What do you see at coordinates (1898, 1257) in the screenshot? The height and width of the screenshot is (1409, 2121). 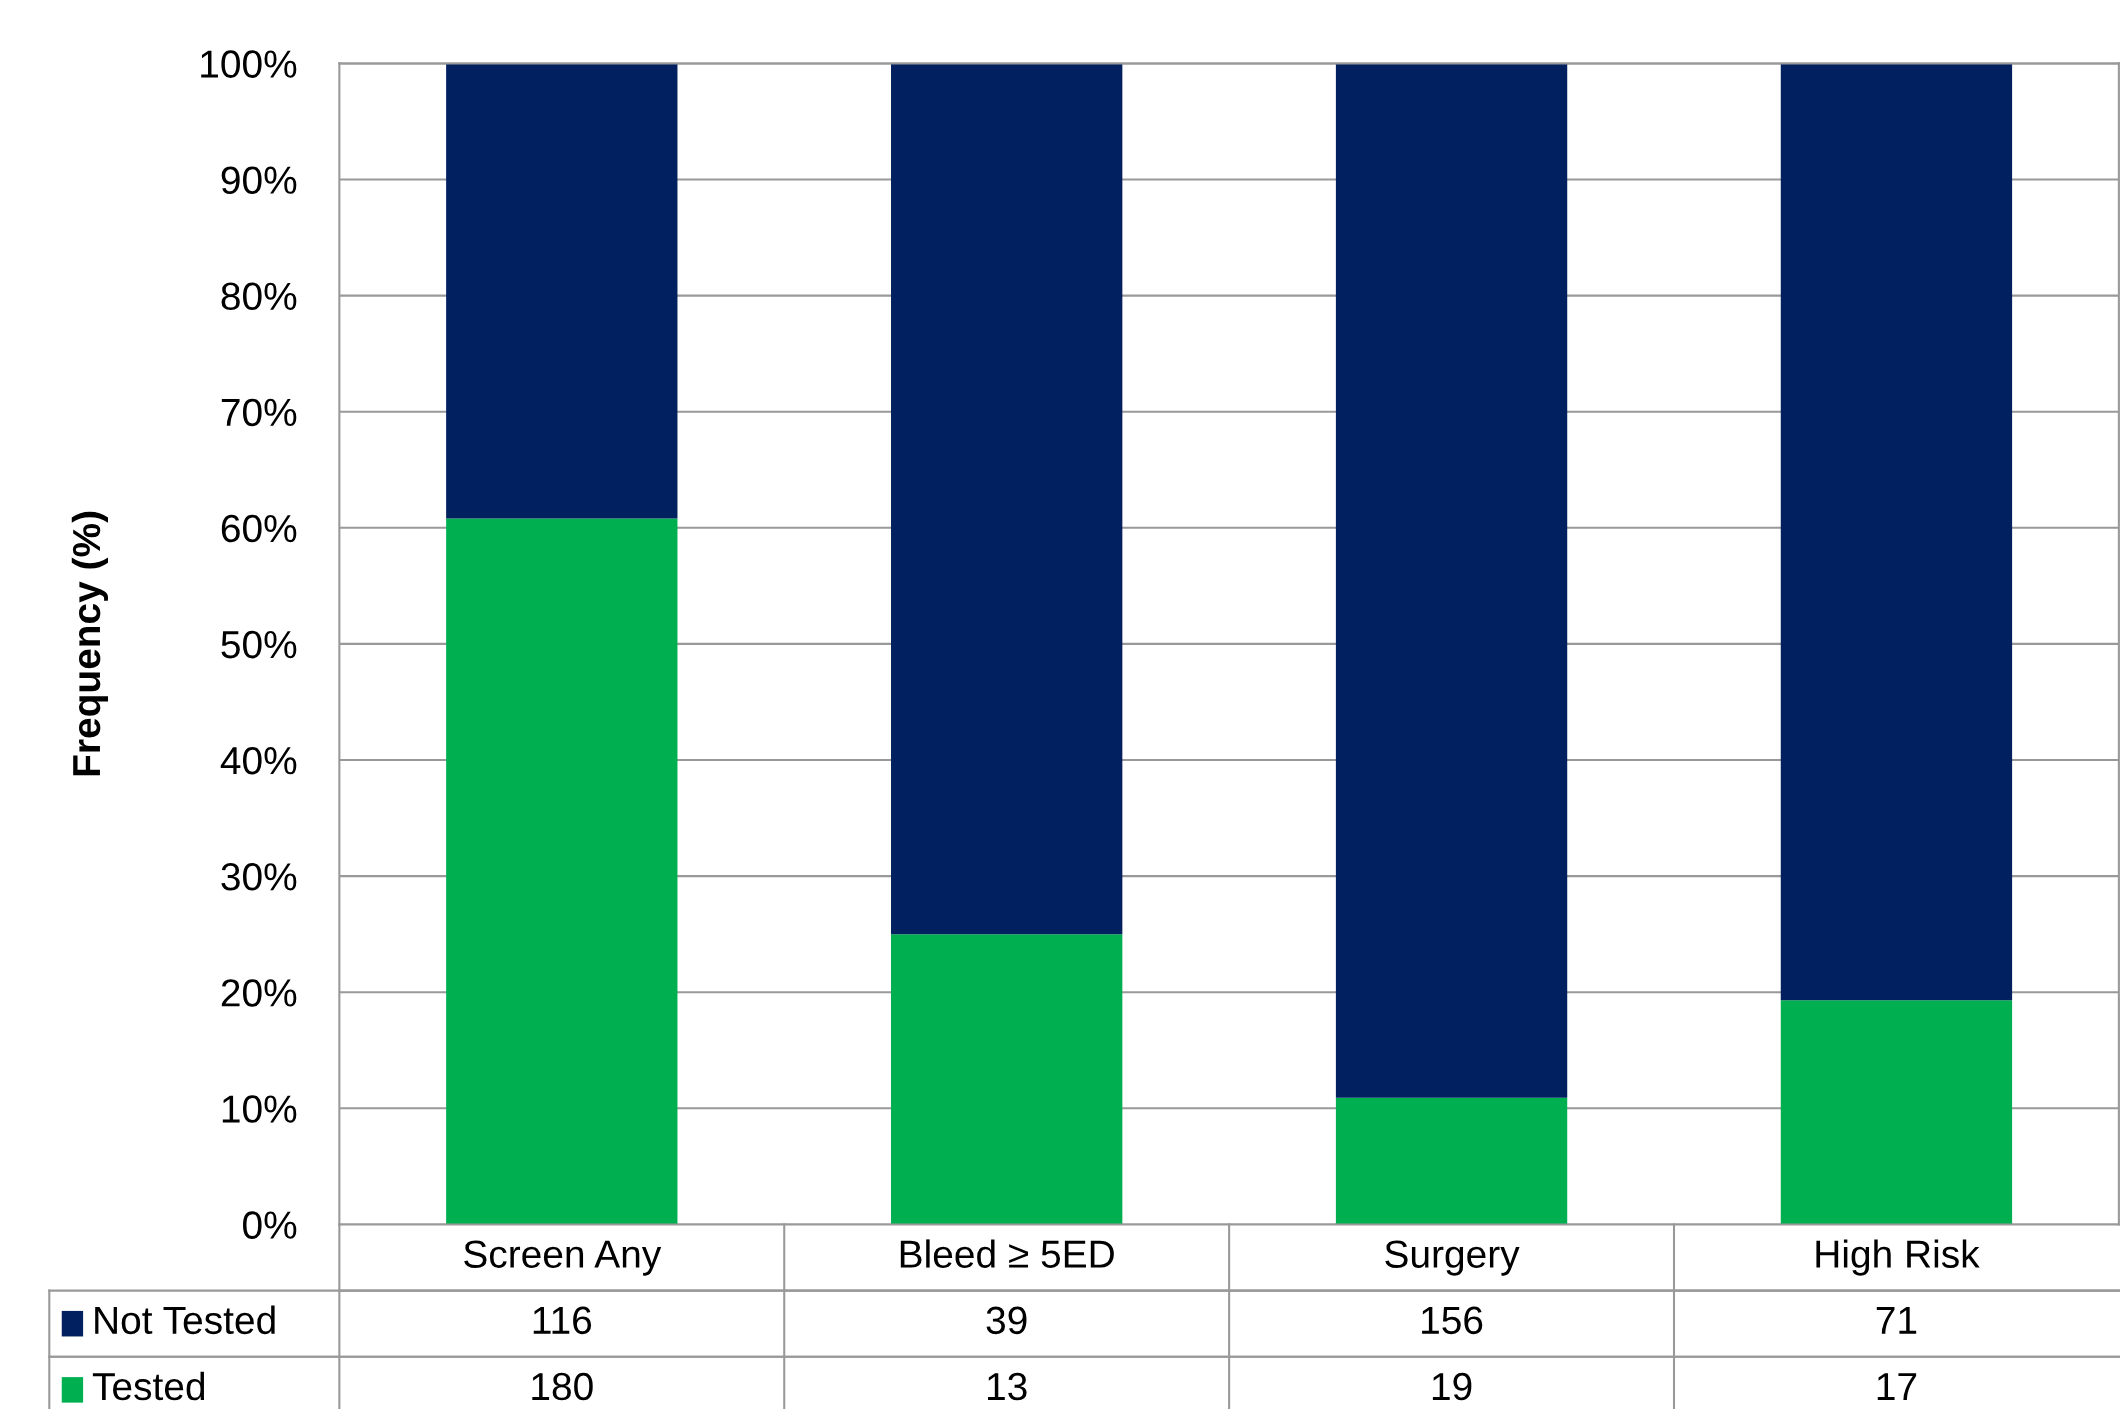 I see `x-tick-label: High Risk` at bounding box center [1898, 1257].